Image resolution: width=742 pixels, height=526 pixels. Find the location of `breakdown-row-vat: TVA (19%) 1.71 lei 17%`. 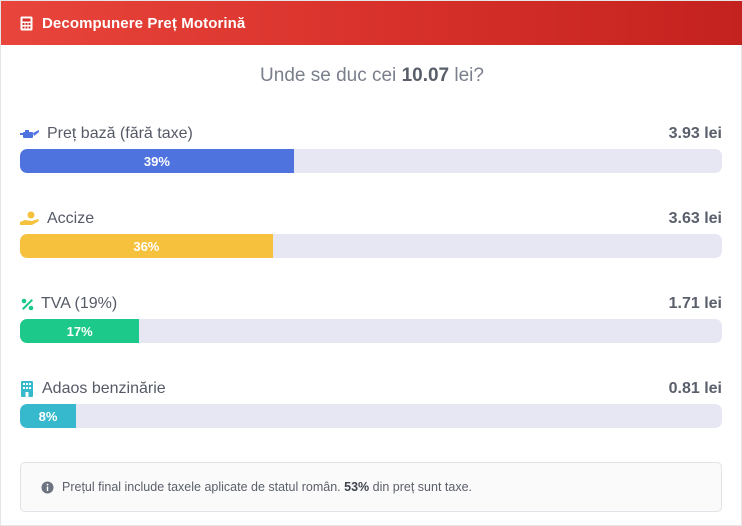

breakdown-row-vat: TVA (19%) 1.71 lei 17% is located at coordinates (371, 318).